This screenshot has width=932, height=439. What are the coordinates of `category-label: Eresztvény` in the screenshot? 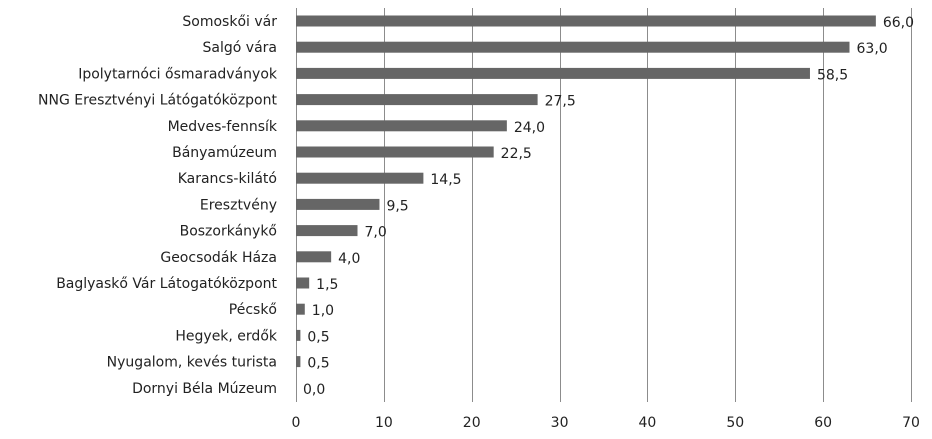 It's located at (238, 205).